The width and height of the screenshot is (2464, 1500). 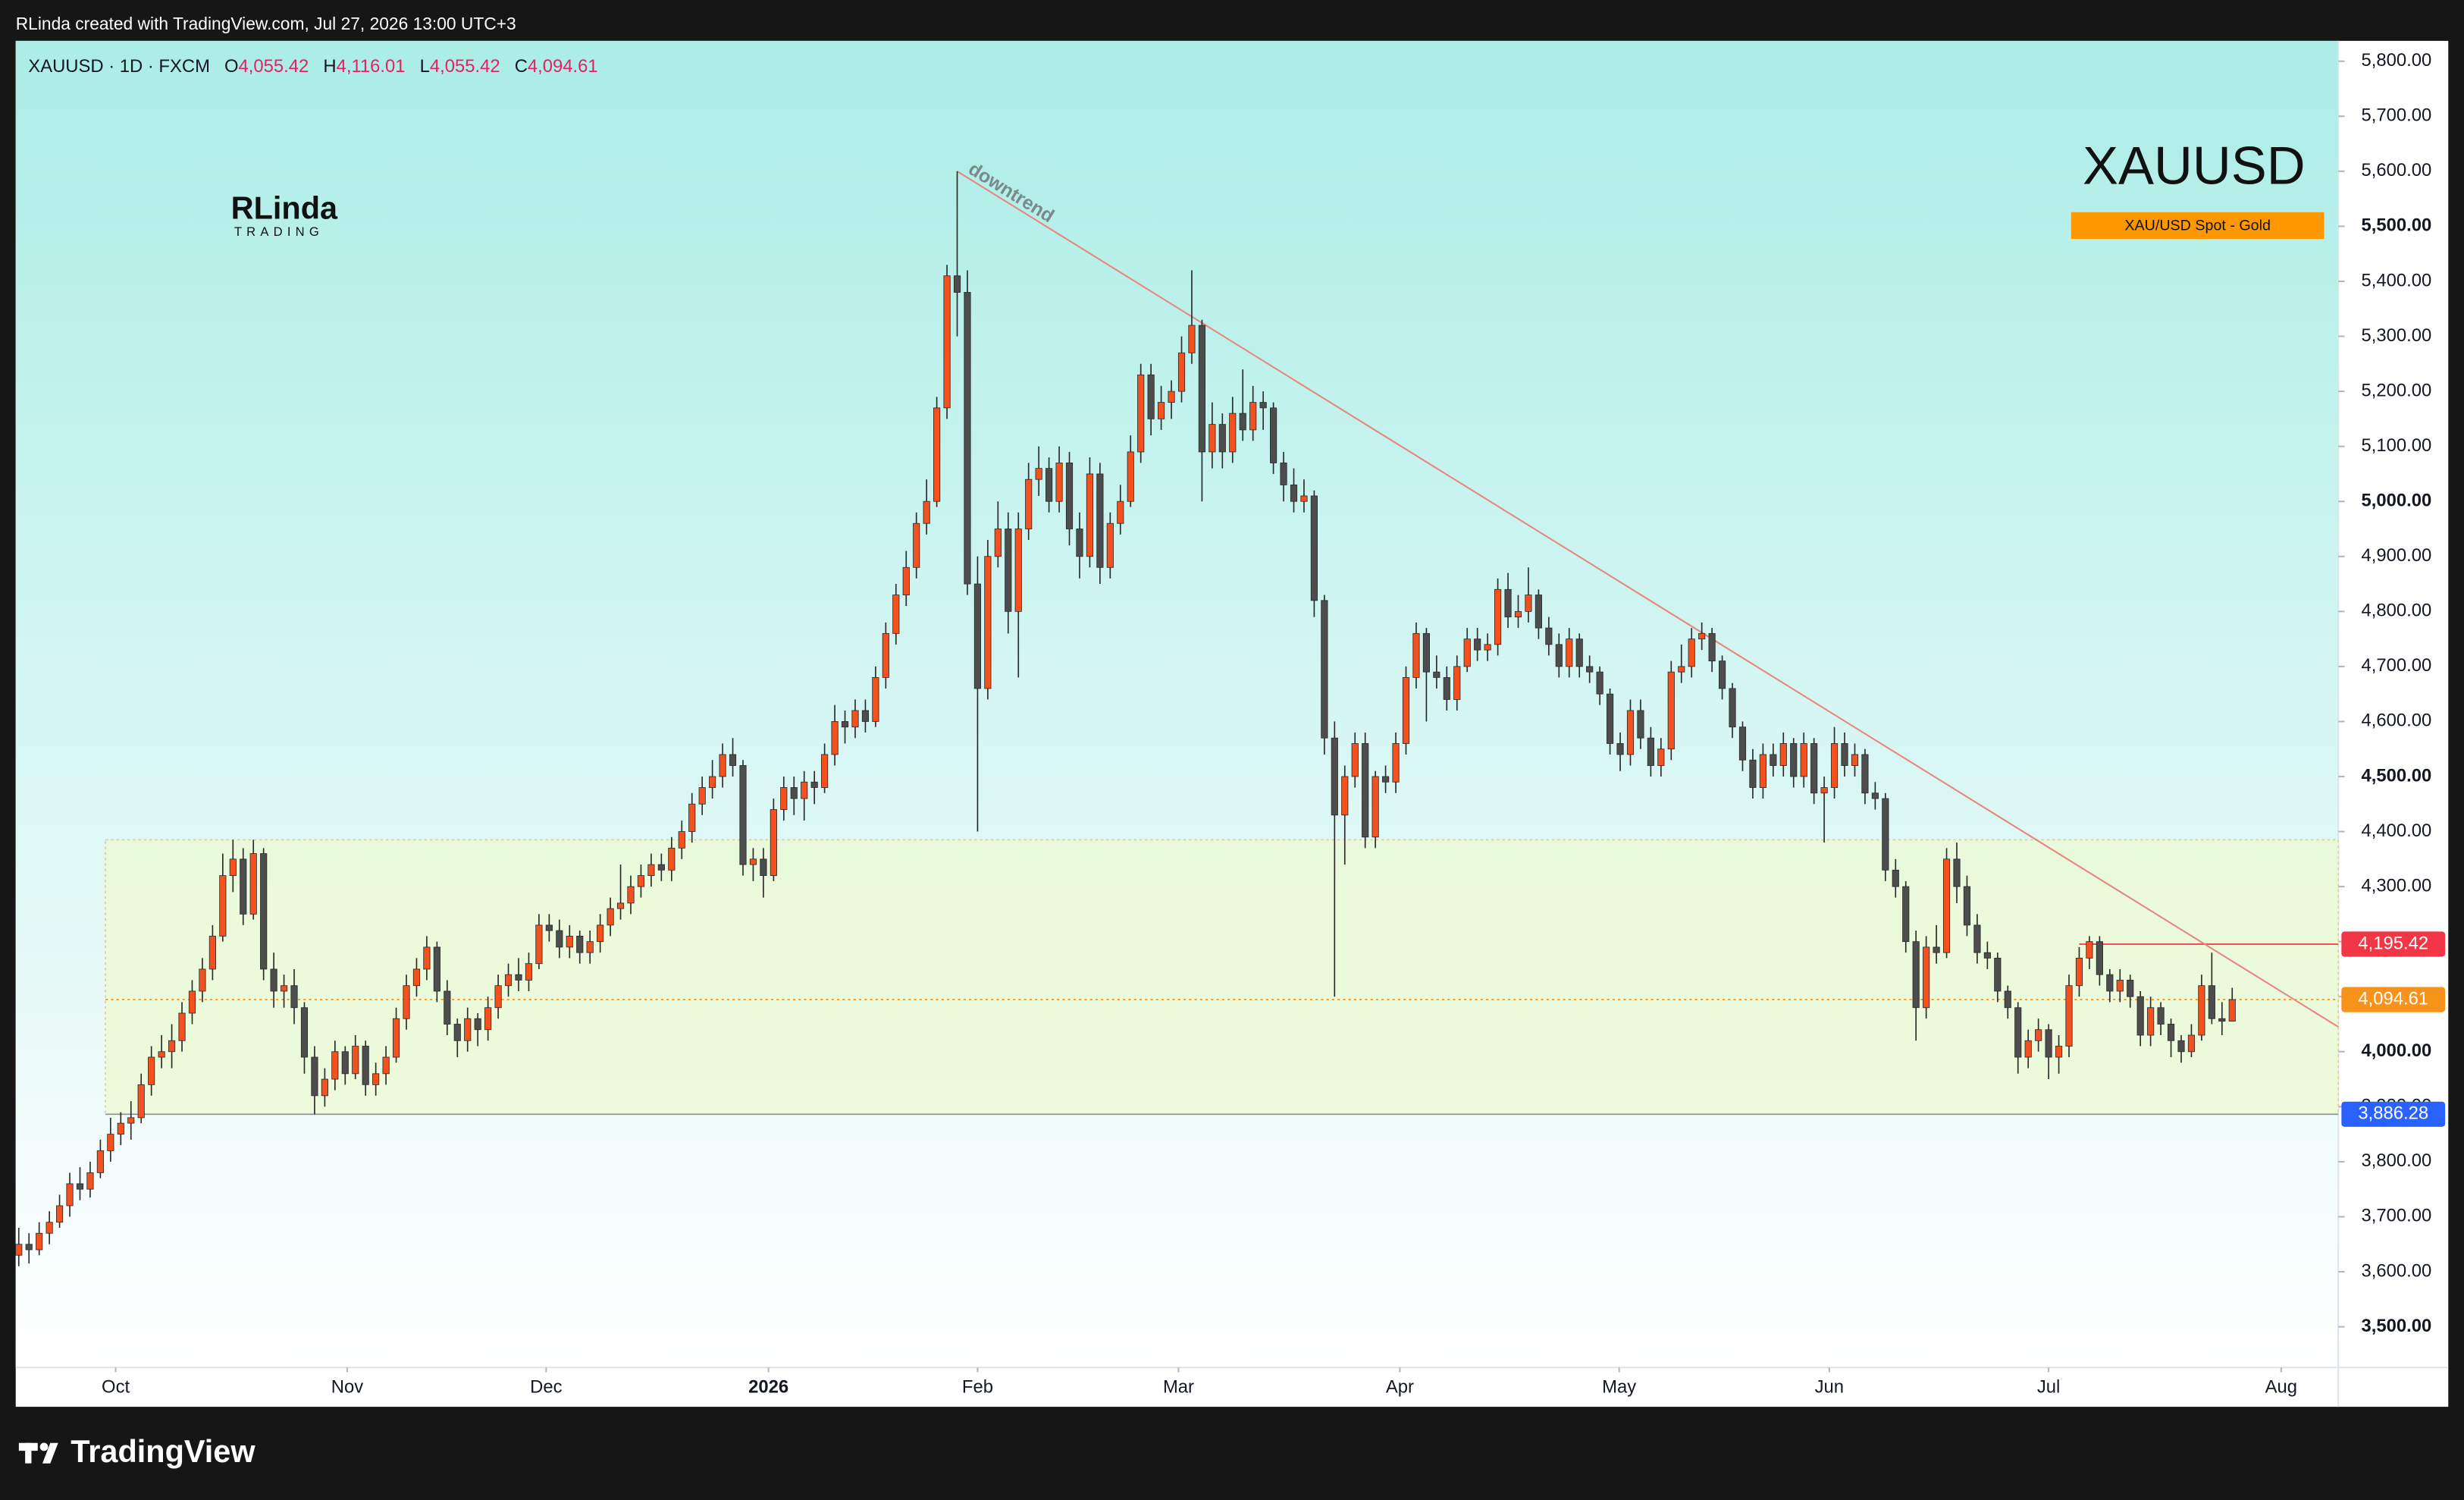 What do you see at coordinates (2281, 1388) in the screenshot?
I see `x-tick-label: Aug` at bounding box center [2281, 1388].